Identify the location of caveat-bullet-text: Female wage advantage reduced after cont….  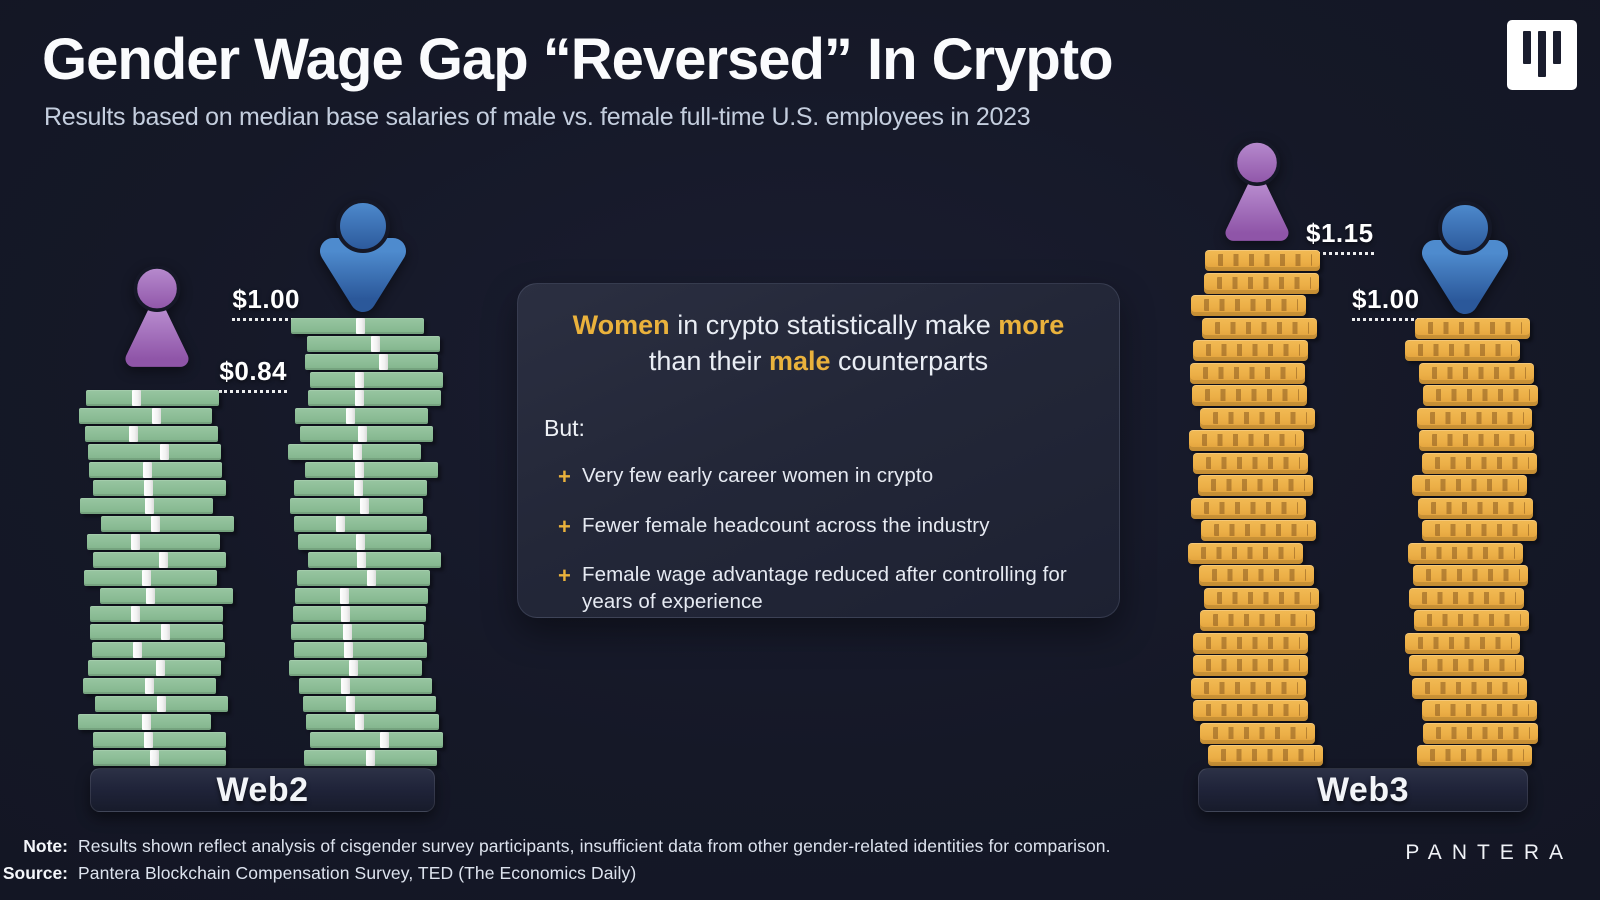
(824, 588).